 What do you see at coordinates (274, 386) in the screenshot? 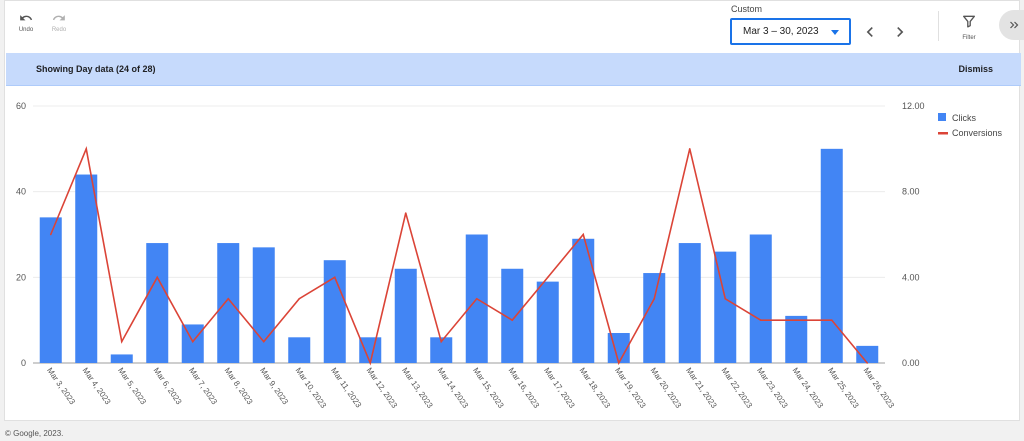
I see `x-tick-label: Mar 9, 2023` at bounding box center [274, 386].